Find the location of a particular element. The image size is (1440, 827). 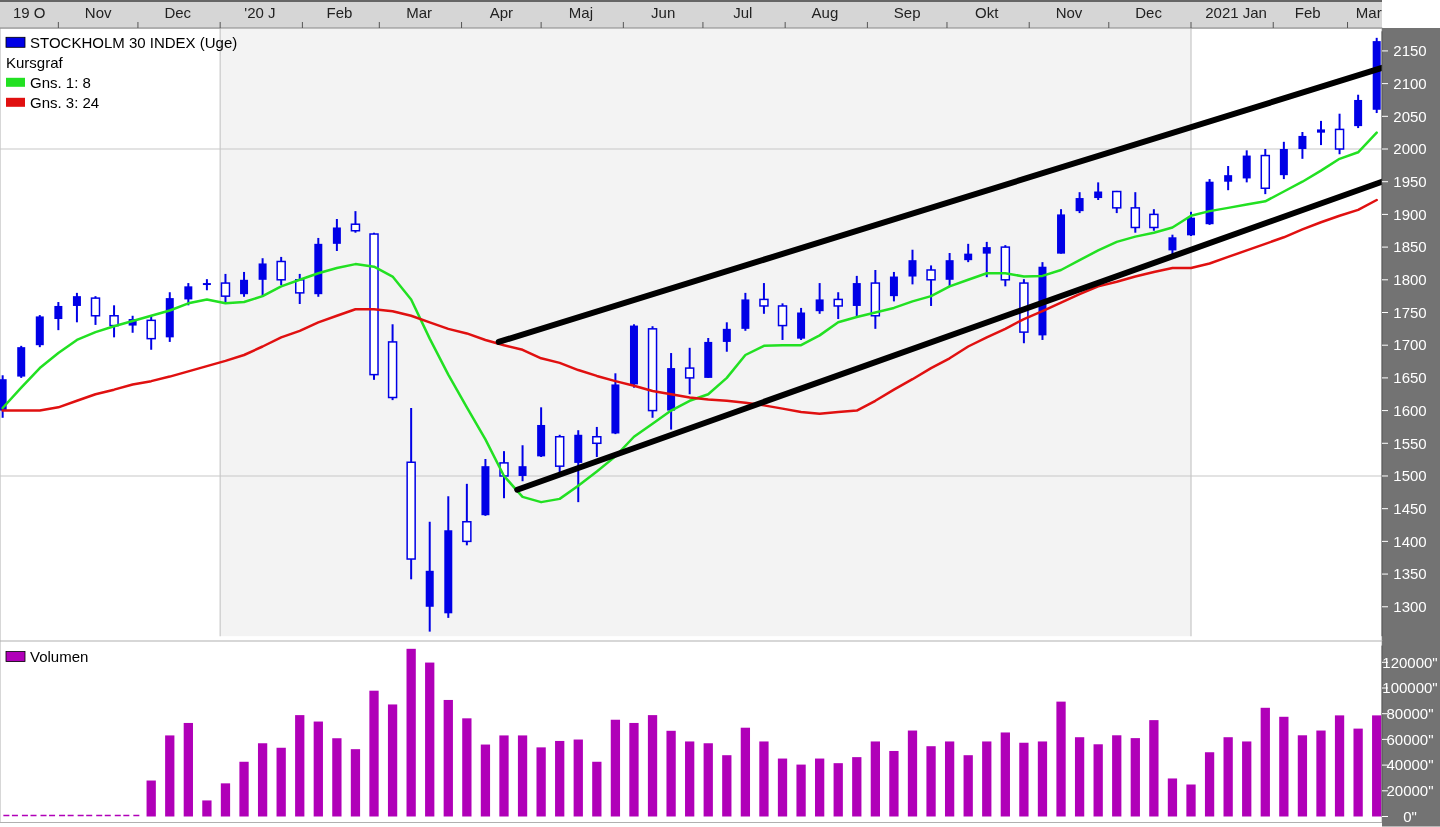

y-tick-label: 1900 is located at coordinates (1410, 214).